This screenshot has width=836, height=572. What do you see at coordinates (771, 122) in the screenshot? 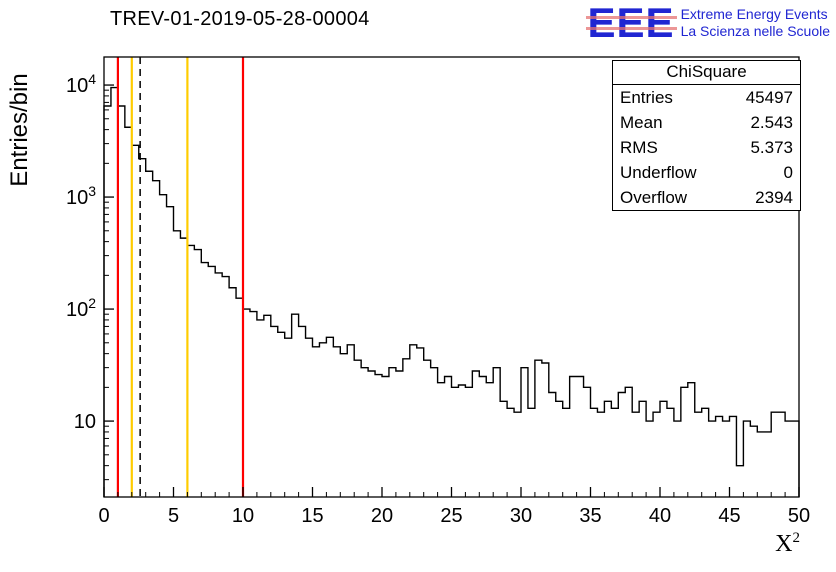
I see `stats-value: 2.543` at bounding box center [771, 122].